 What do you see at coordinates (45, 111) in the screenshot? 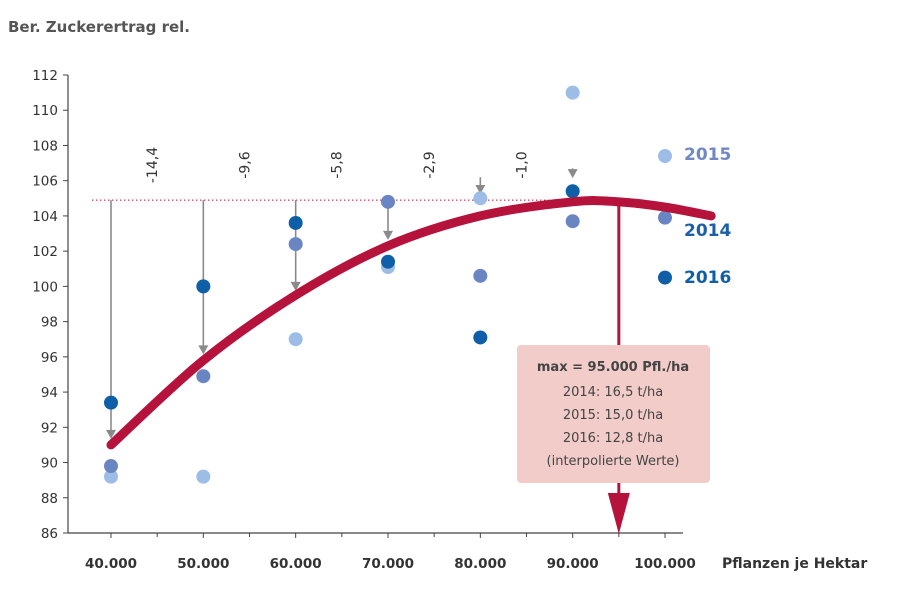
I see `y-tick-label: 110` at bounding box center [45, 111].